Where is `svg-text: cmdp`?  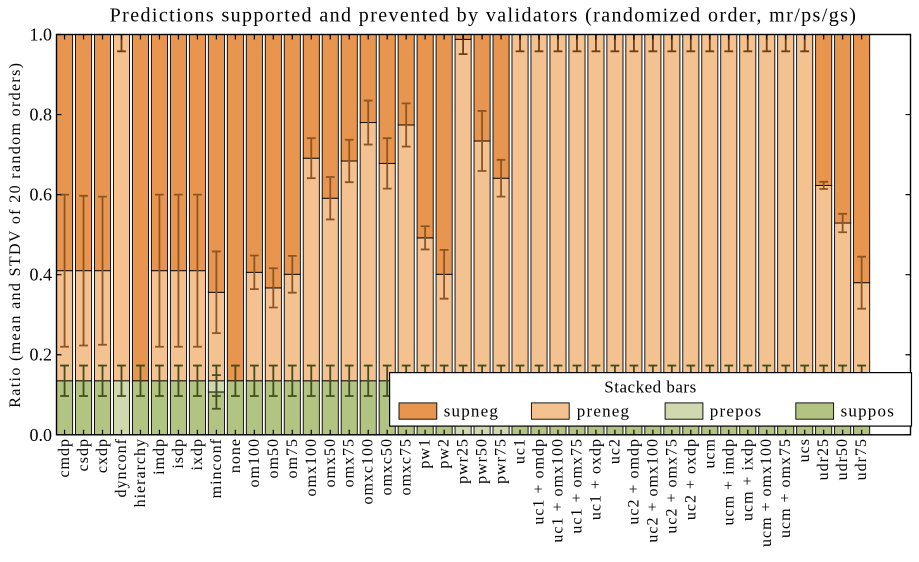
svg-text: cmdp is located at coordinates (64, 458).